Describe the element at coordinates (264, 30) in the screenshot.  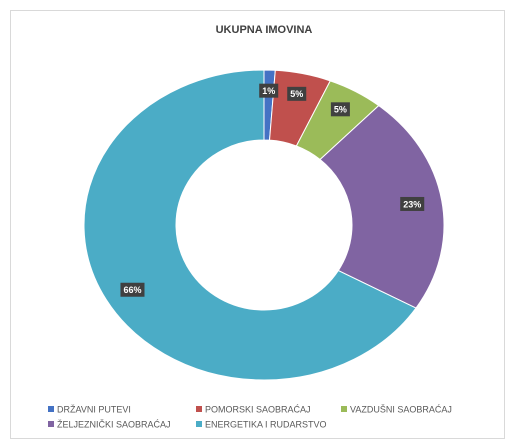
I see `chart-title: UKUPNA IMOVINA` at that location.